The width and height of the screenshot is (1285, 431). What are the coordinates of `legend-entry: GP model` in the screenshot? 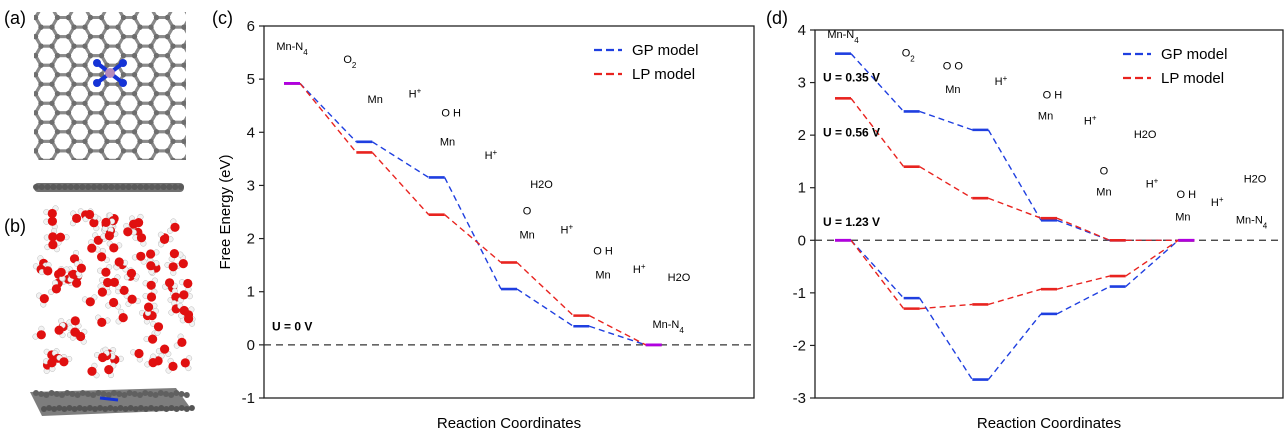 It's located at (665, 50).